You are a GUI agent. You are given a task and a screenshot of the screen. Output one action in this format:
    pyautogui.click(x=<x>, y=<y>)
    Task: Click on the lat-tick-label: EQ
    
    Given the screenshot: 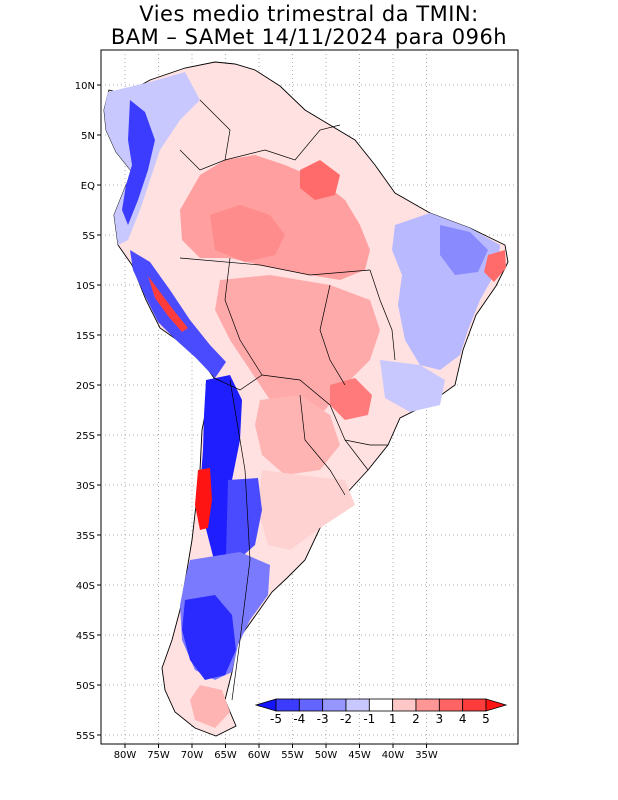 What is the action you would take?
    pyautogui.click(x=88, y=186)
    